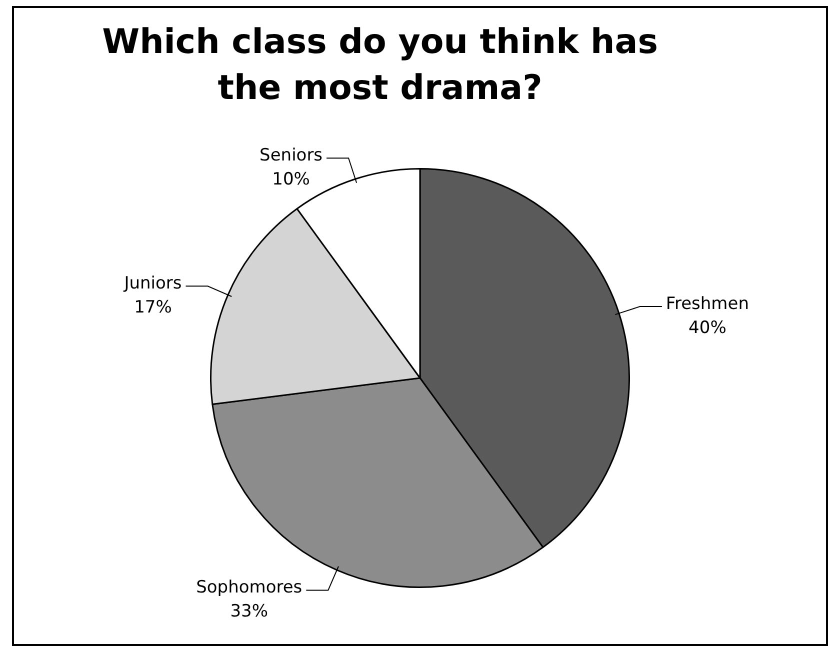 Image resolution: width=840 pixels, height=650 pixels. What do you see at coordinates (249, 588) in the screenshot?
I see `slice-label: Sophomores` at bounding box center [249, 588].